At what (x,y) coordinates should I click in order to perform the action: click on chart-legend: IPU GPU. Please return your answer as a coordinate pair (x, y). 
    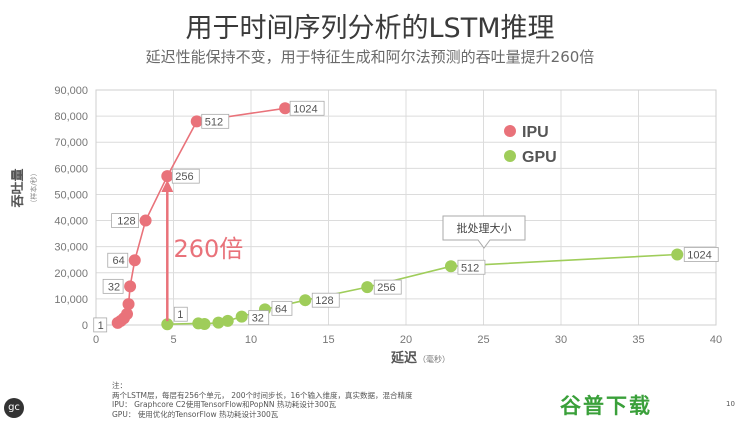
    Looking at the image, I should click on (530, 145).